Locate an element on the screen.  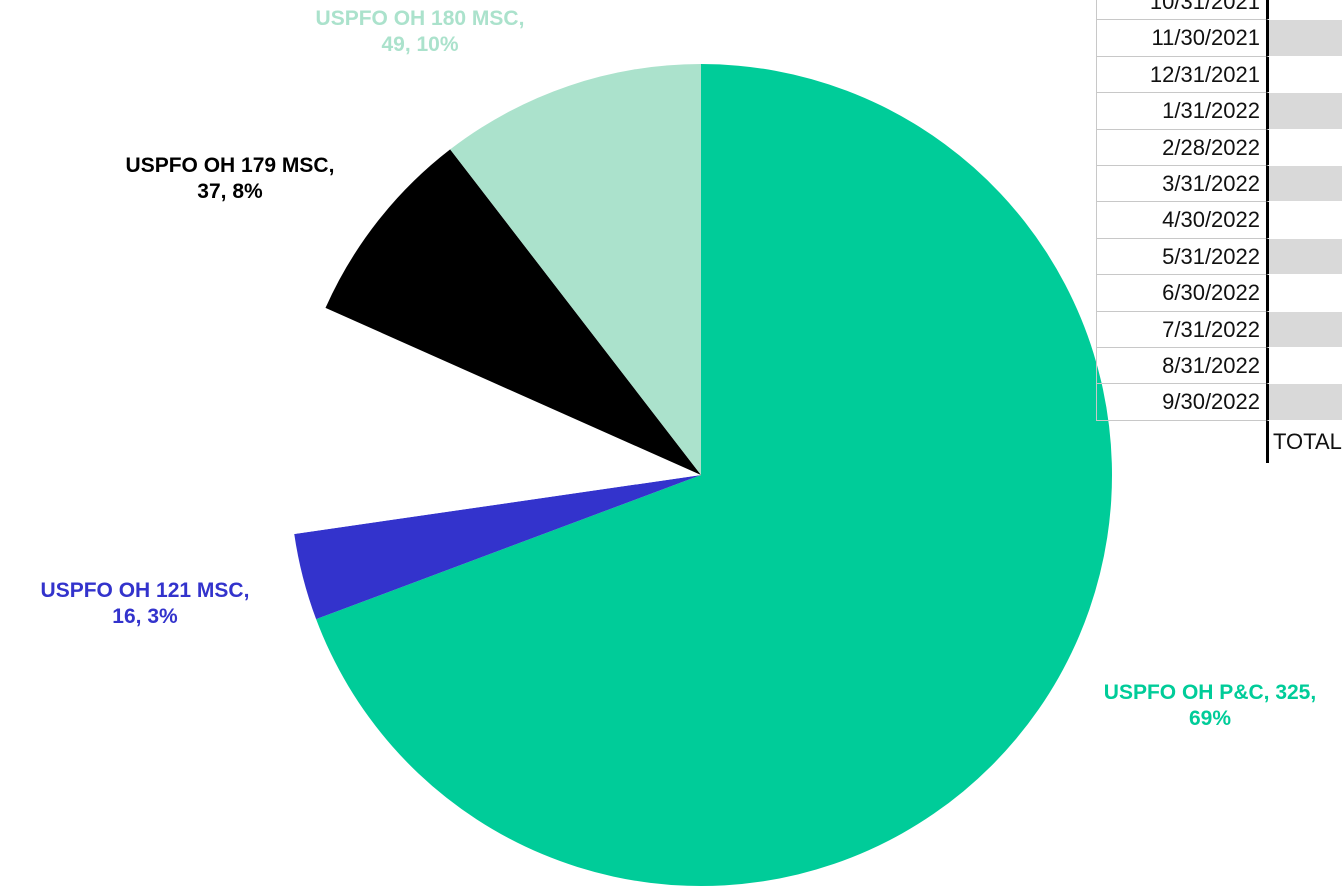
label-uspfo-oh-121-msc-line-1: USPFO OH 121 MSC, is located at coordinates (145, 590).